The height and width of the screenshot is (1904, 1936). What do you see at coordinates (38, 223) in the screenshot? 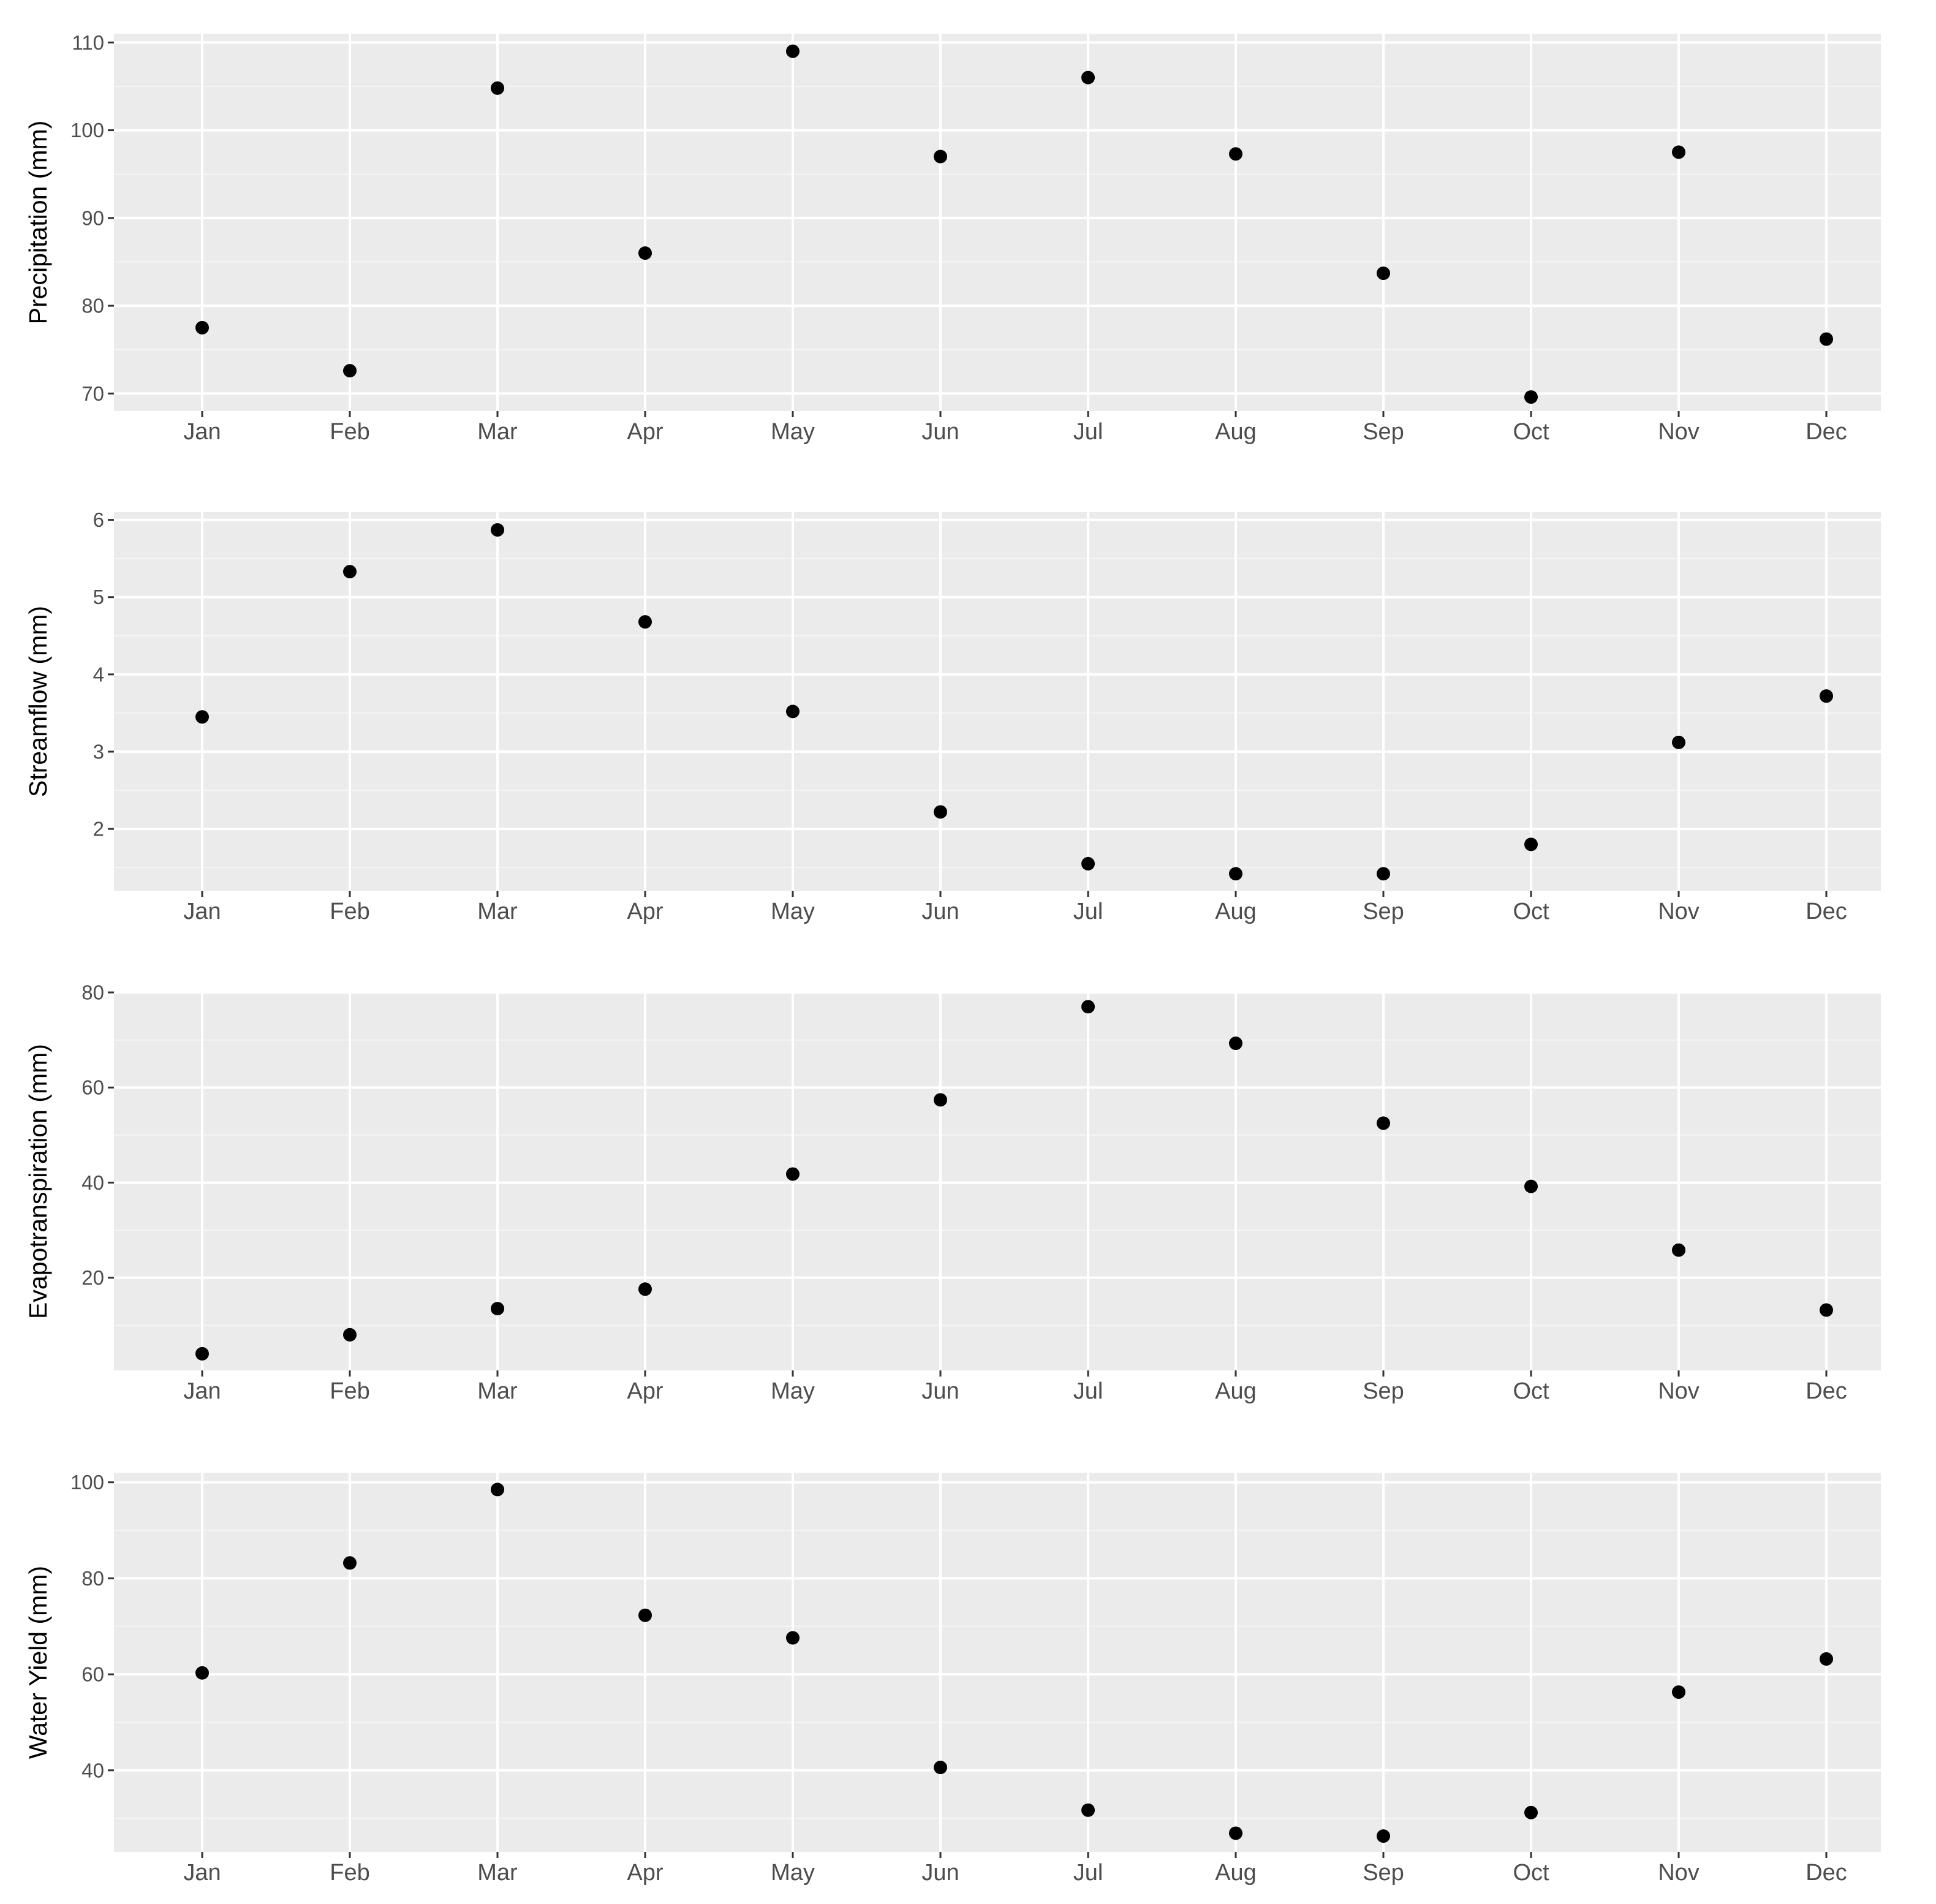
I see `y-axis-title: Precipitation (mm)` at bounding box center [38, 223].